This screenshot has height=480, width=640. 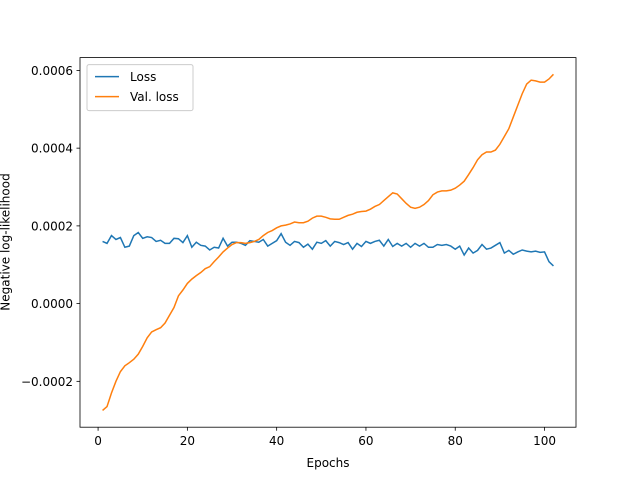 I want to click on y-axis-label: Negative log-likelihood, so click(x=6, y=241).